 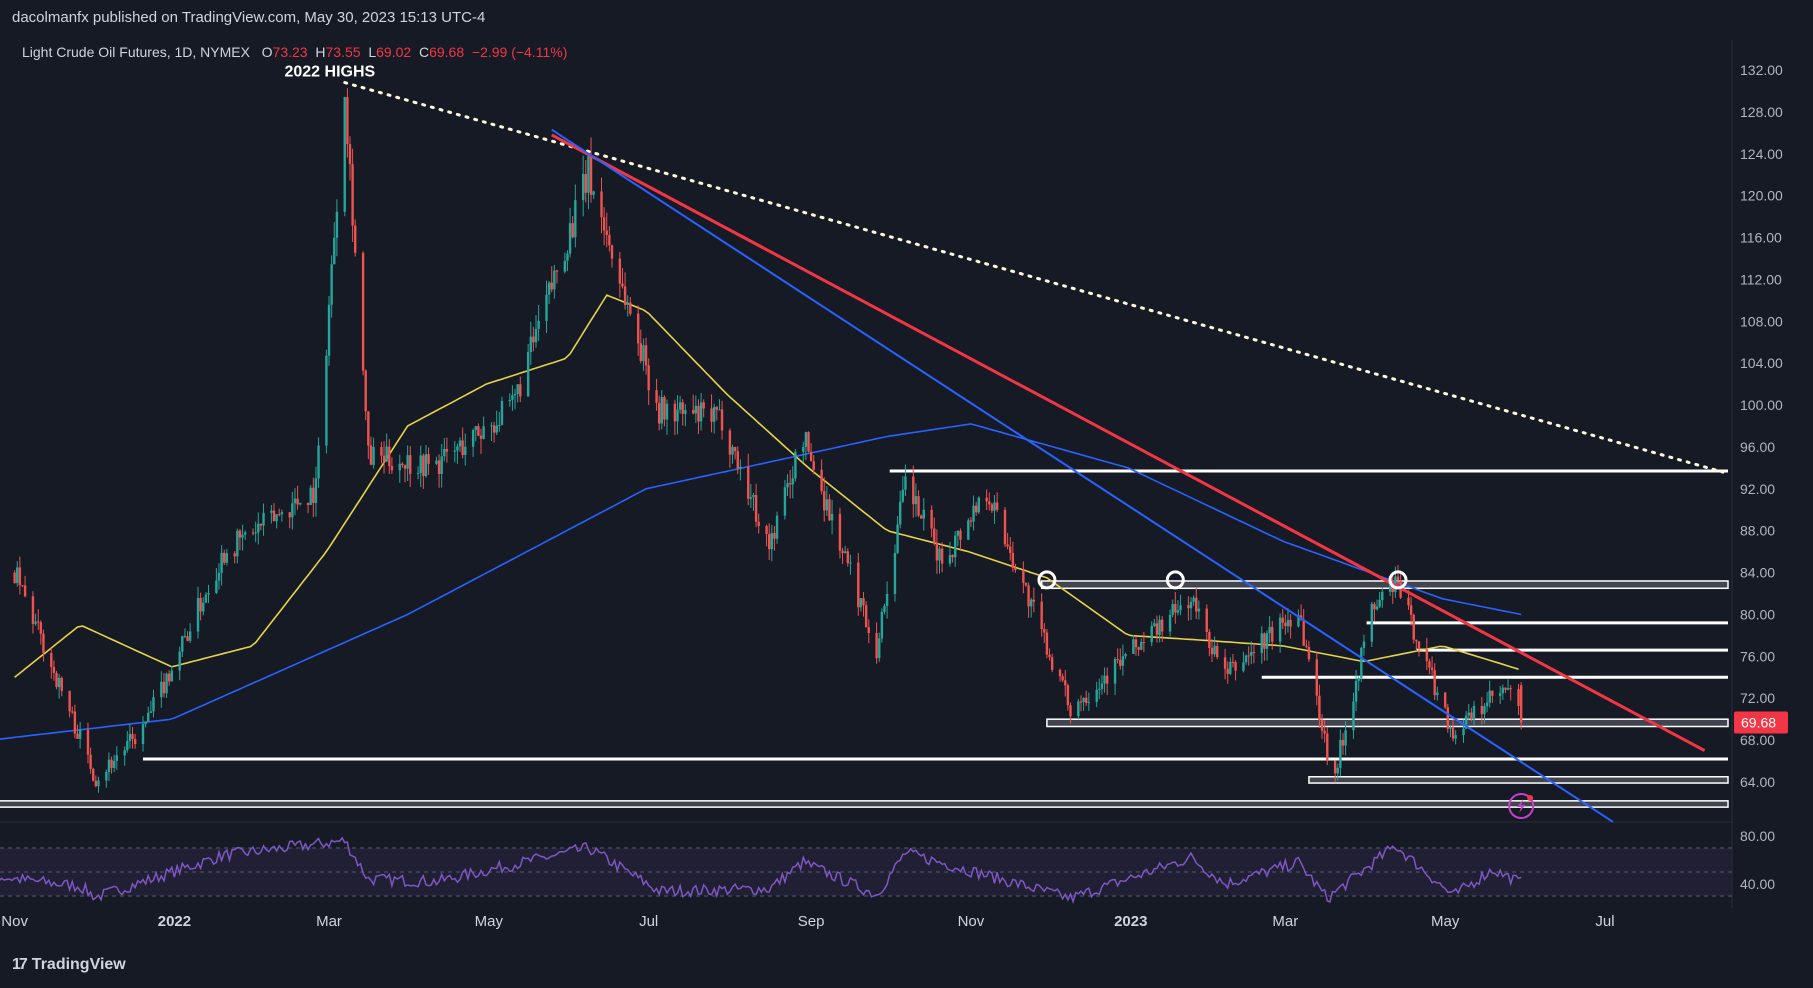 What do you see at coordinates (1757, 782) in the screenshot?
I see `price-tick-label: 64.00` at bounding box center [1757, 782].